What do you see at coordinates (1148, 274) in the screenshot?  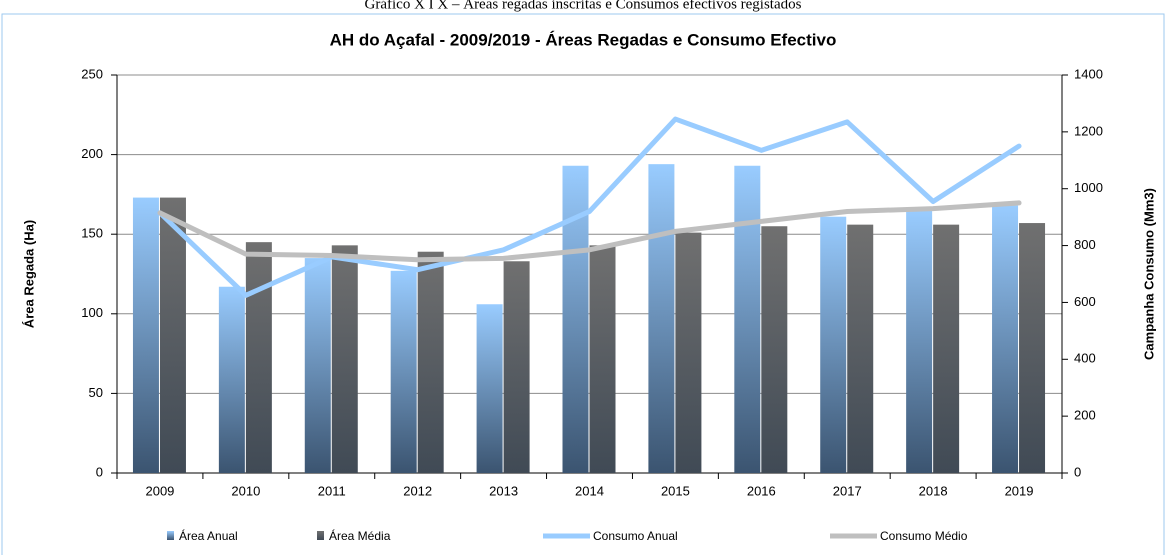 I see `y2-axis-label: Campanha Consumo (Mm3)` at bounding box center [1148, 274].